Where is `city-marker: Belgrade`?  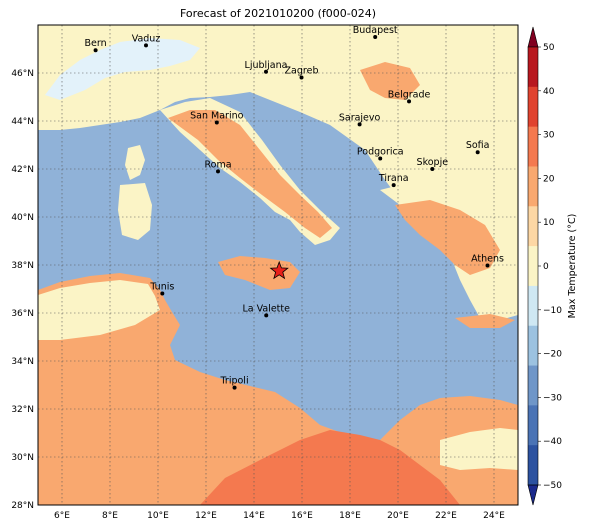
city-marker: Belgrade is located at coordinates (409, 96).